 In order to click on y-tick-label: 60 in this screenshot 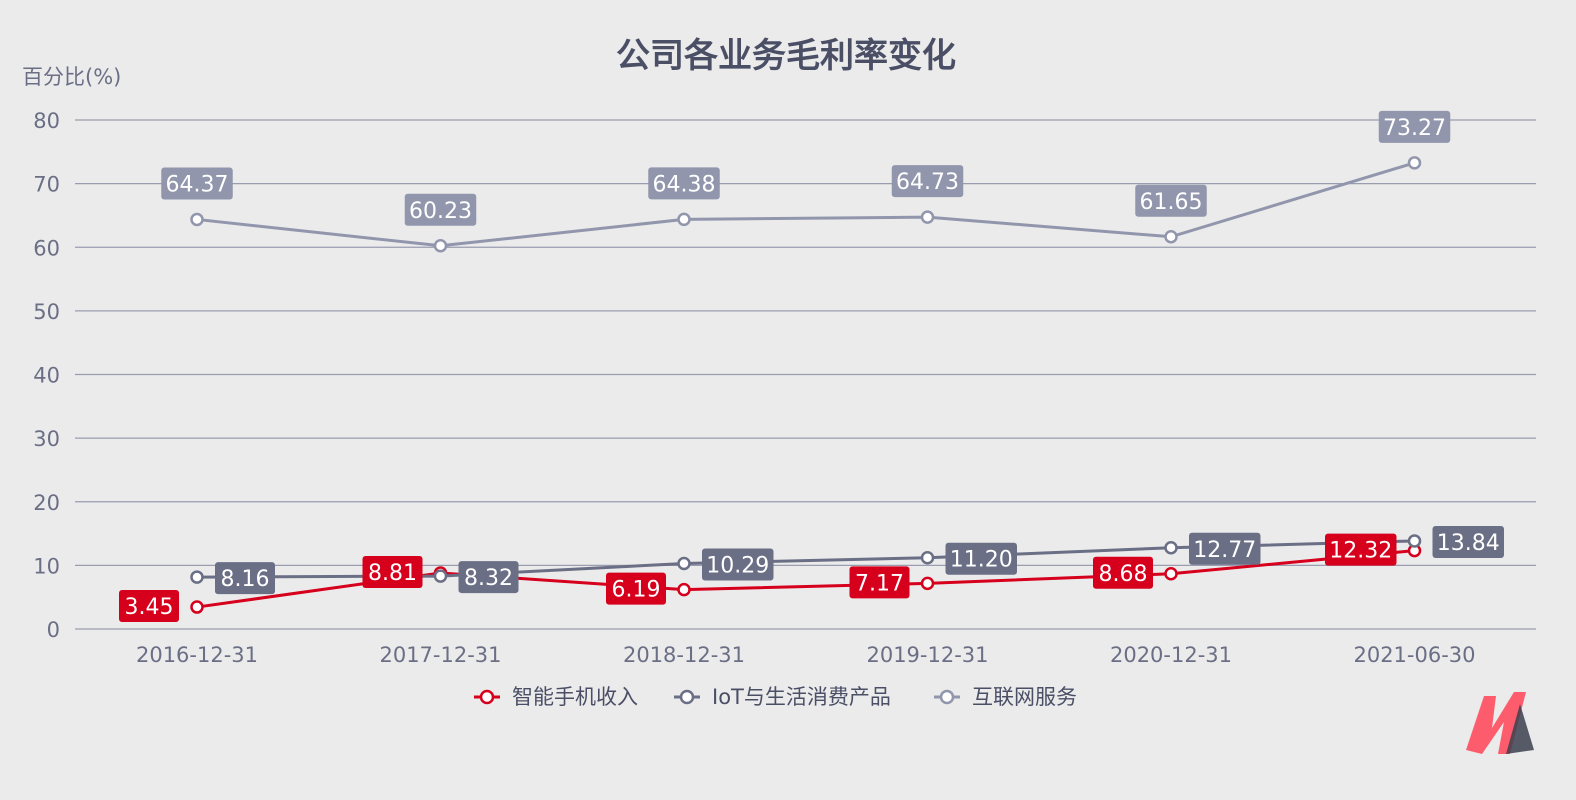, I will do `click(46, 248)`.